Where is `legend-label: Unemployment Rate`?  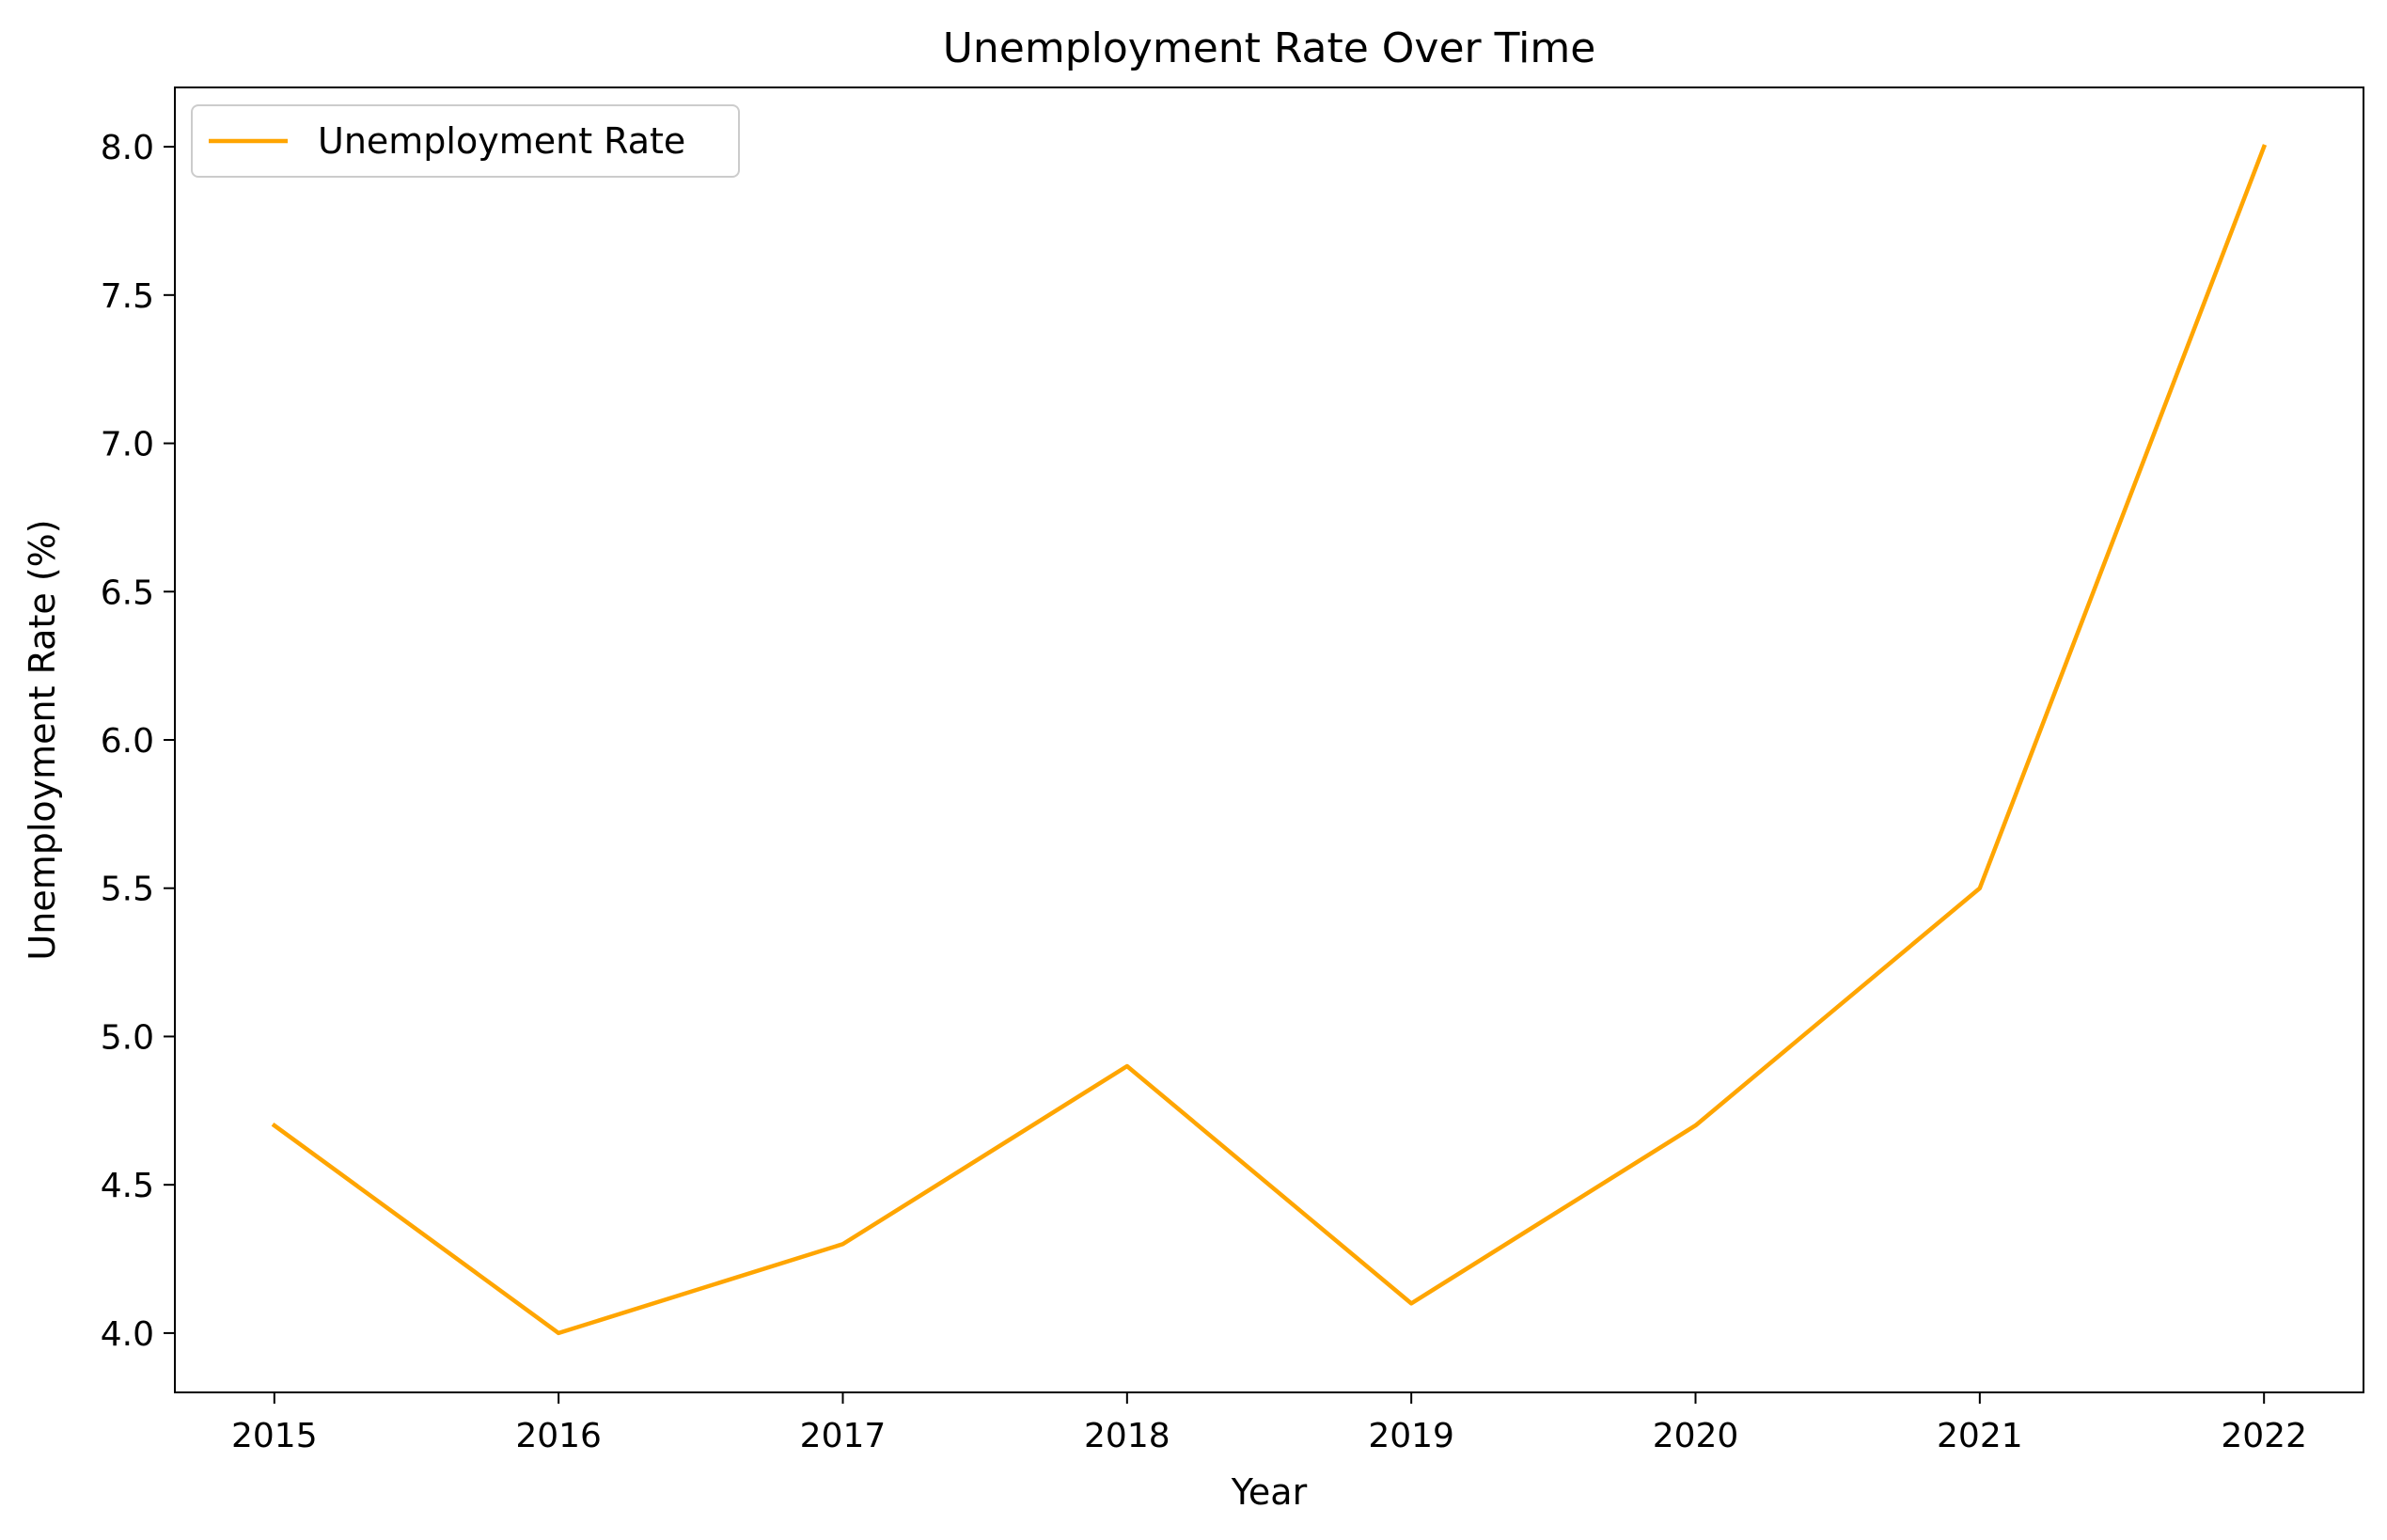 legend-label: Unemployment Rate is located at coordinates (501, 141).